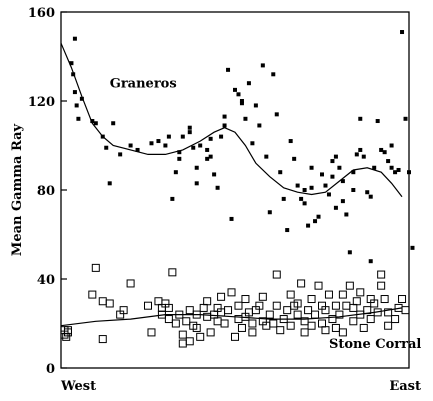 The height and width of the screenshot is (401, 433). What do you see at coordinates (47, 191) in the screenshot?
I see `y-axis-ticks: 0 40 80 120 160` at bounding box center [47, 191].